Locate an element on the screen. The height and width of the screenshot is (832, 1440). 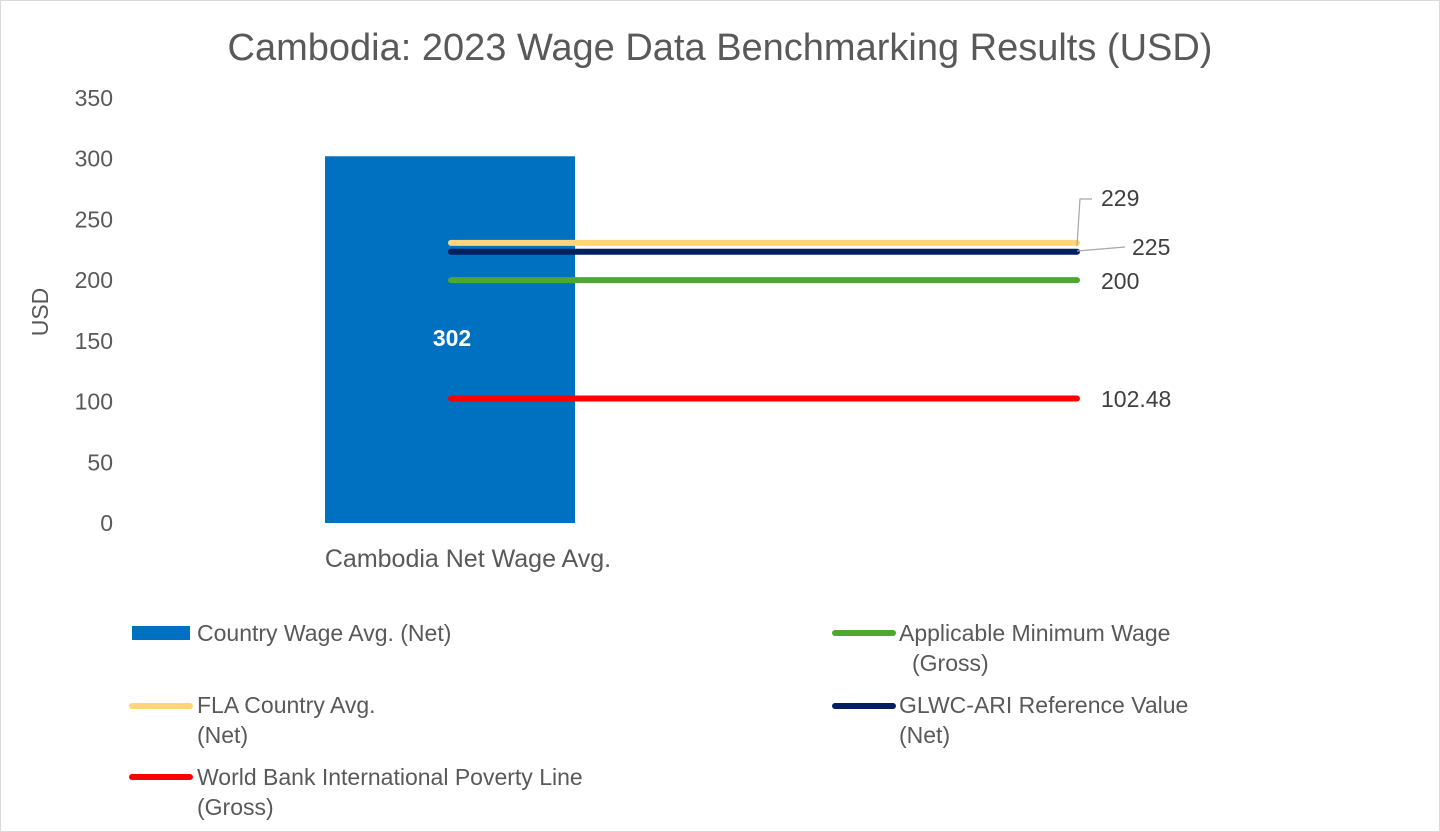
y-tick-label-100: 100 is located at coordinates (94, 402).